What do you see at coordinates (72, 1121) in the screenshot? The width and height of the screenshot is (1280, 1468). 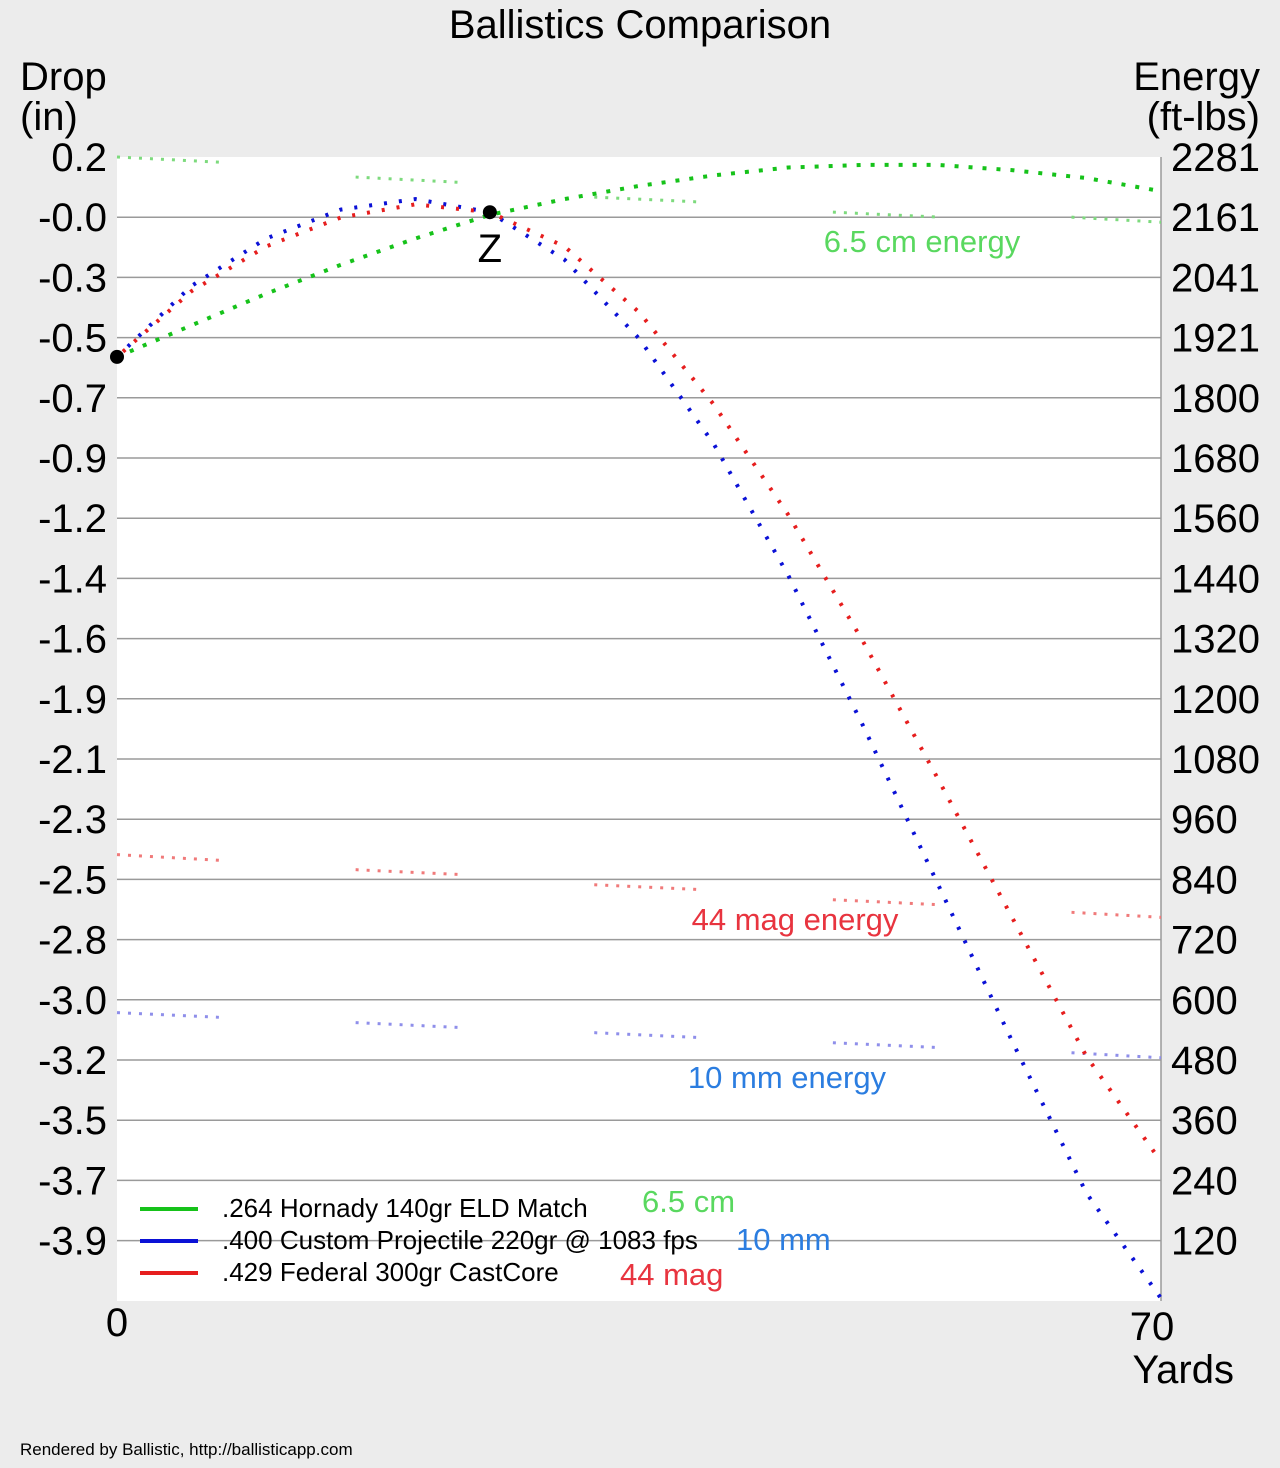 I see `left-tick-label: -3.5` at bounding box center [72, 1121].